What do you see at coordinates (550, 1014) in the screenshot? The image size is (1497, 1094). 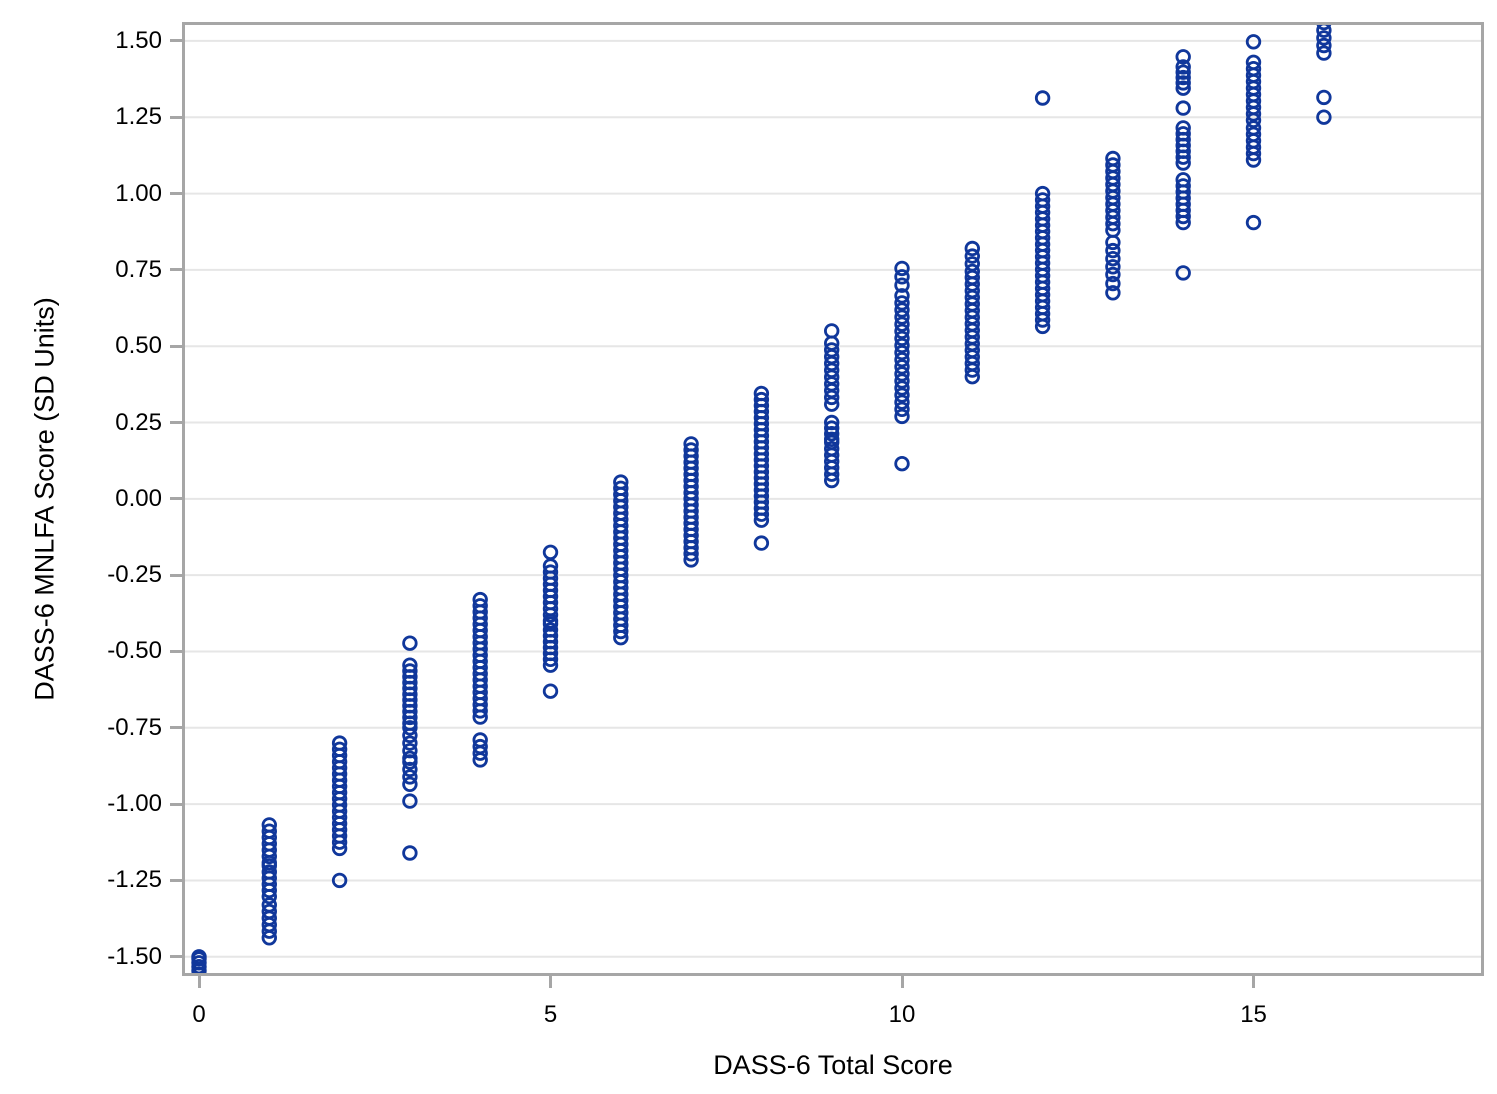 I see `x-tick-label: 5` at bounding box center [550, 1014].